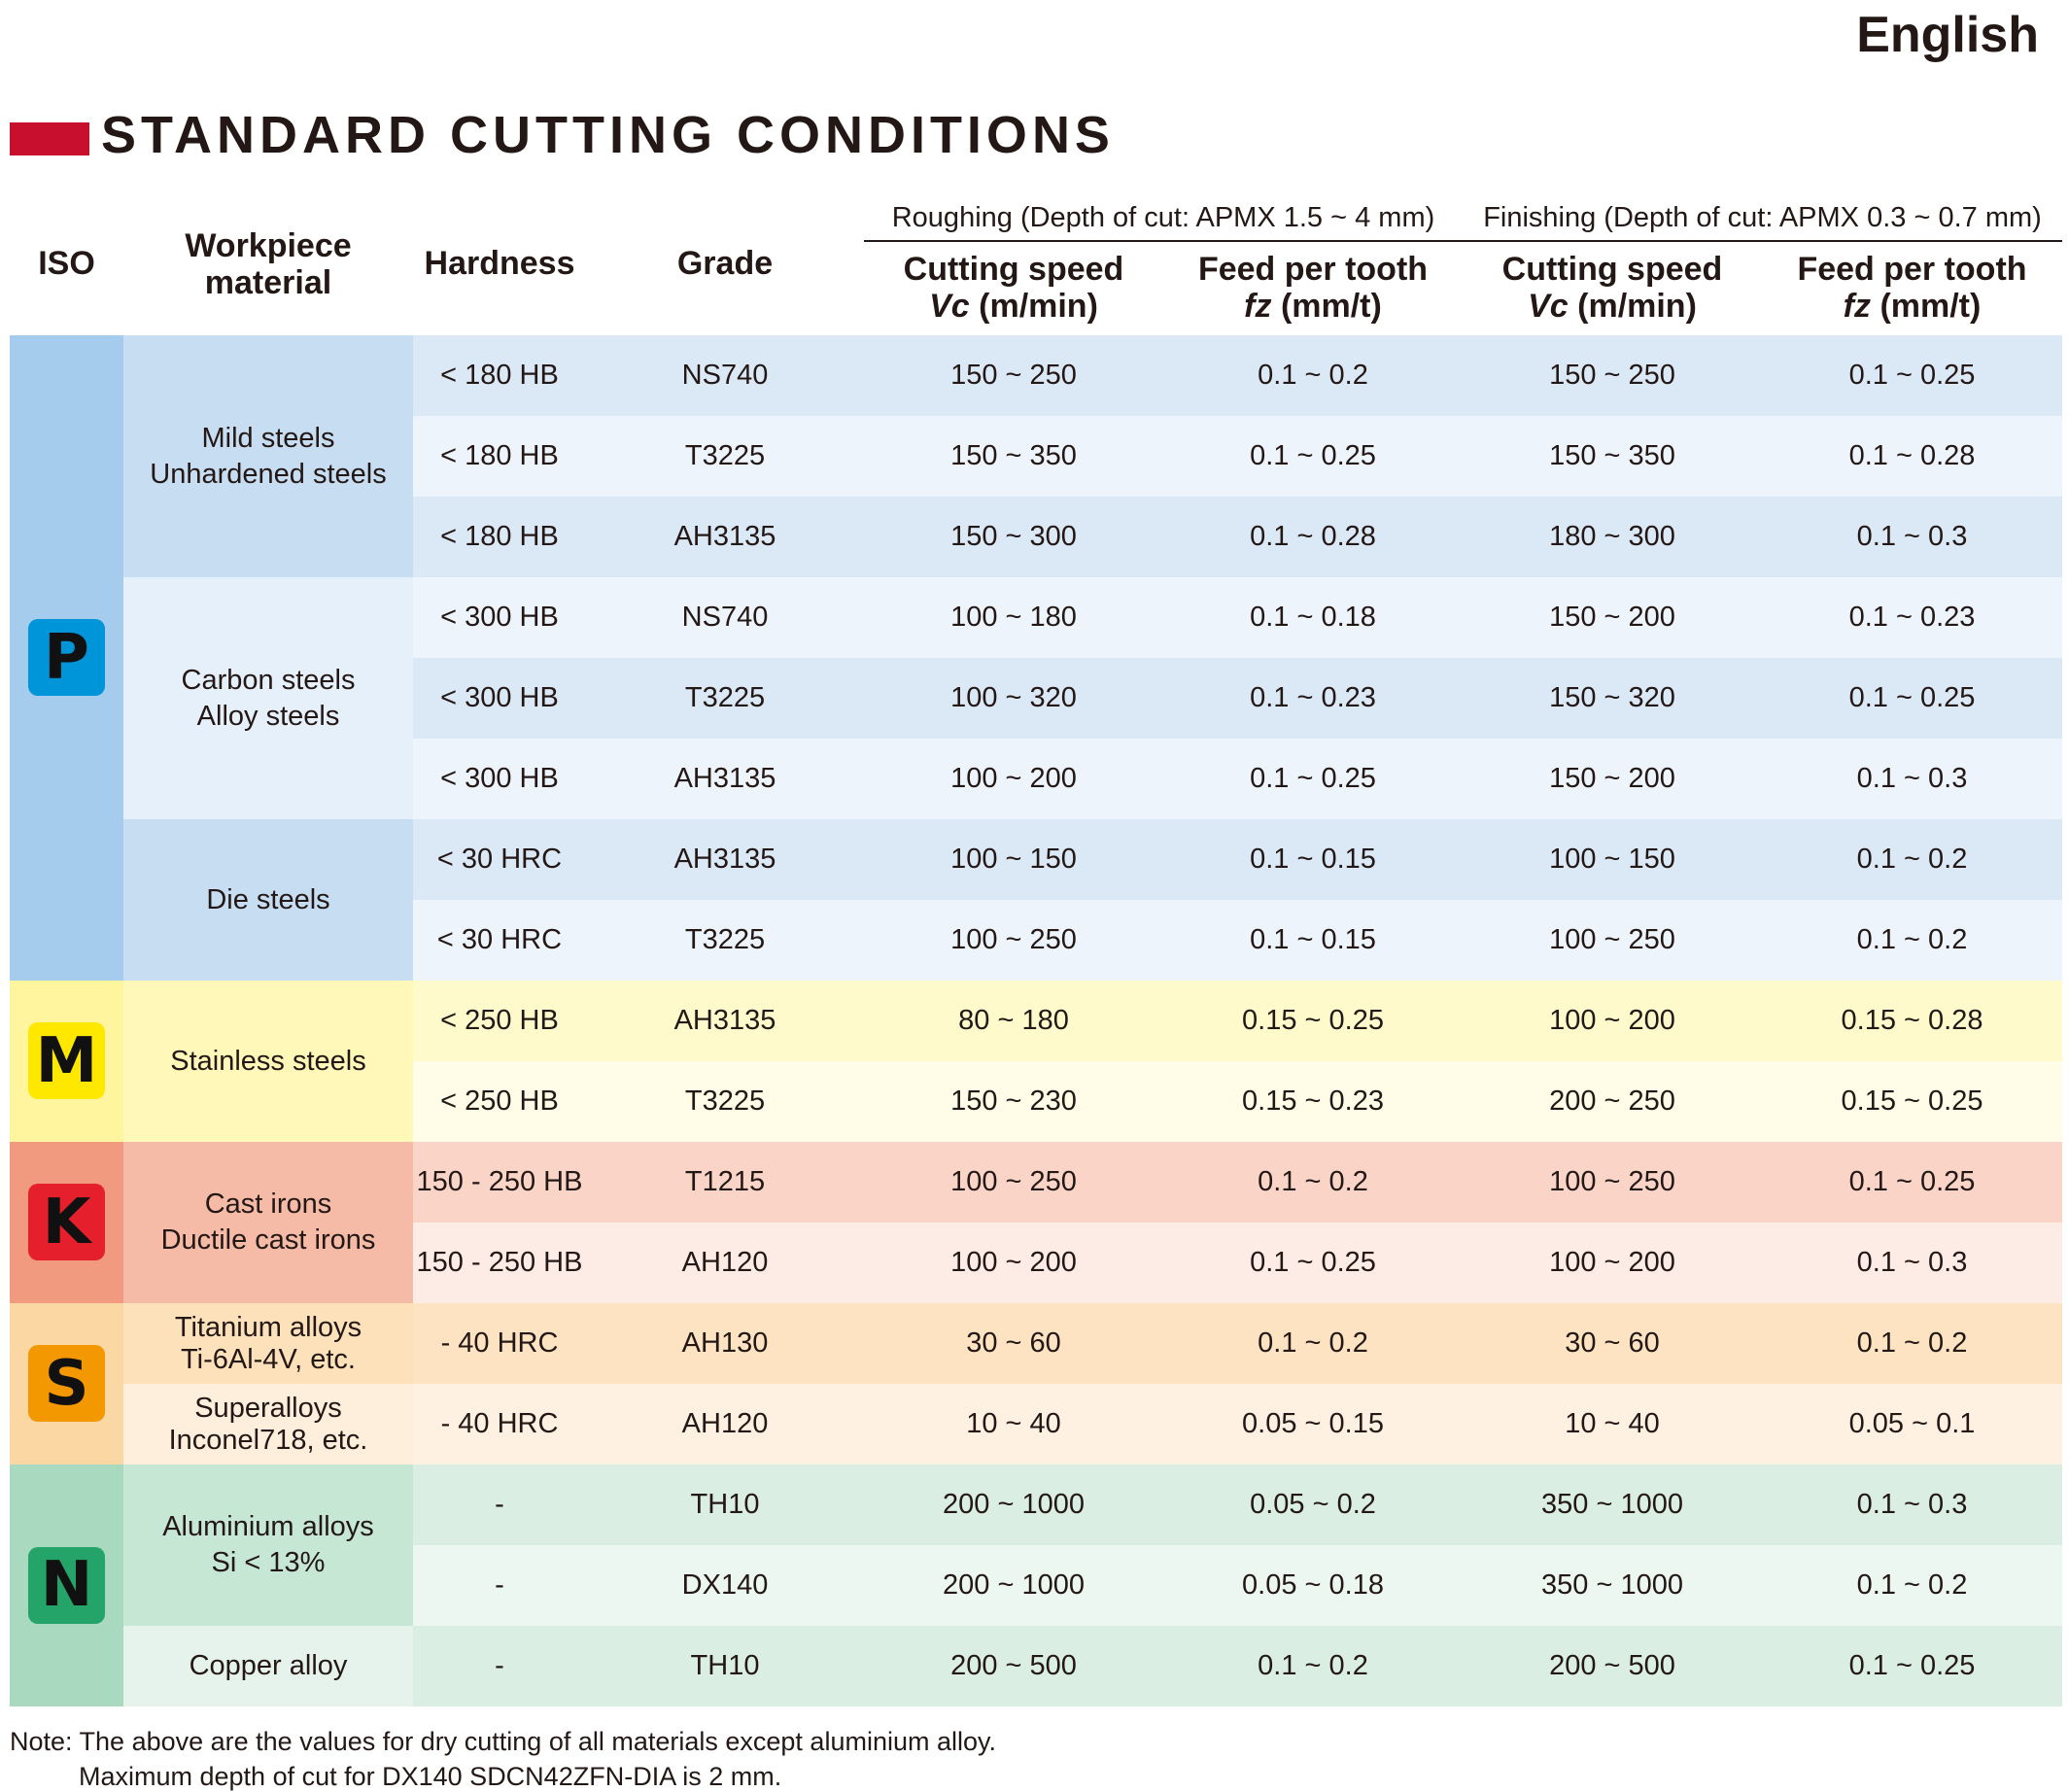 The width and height of the screenshot is (2069, 1792). Describe the element at coordinates (1612, 1585) in the screenshot. I see `cell-f-vc: 350 ~ 1000` at that location.